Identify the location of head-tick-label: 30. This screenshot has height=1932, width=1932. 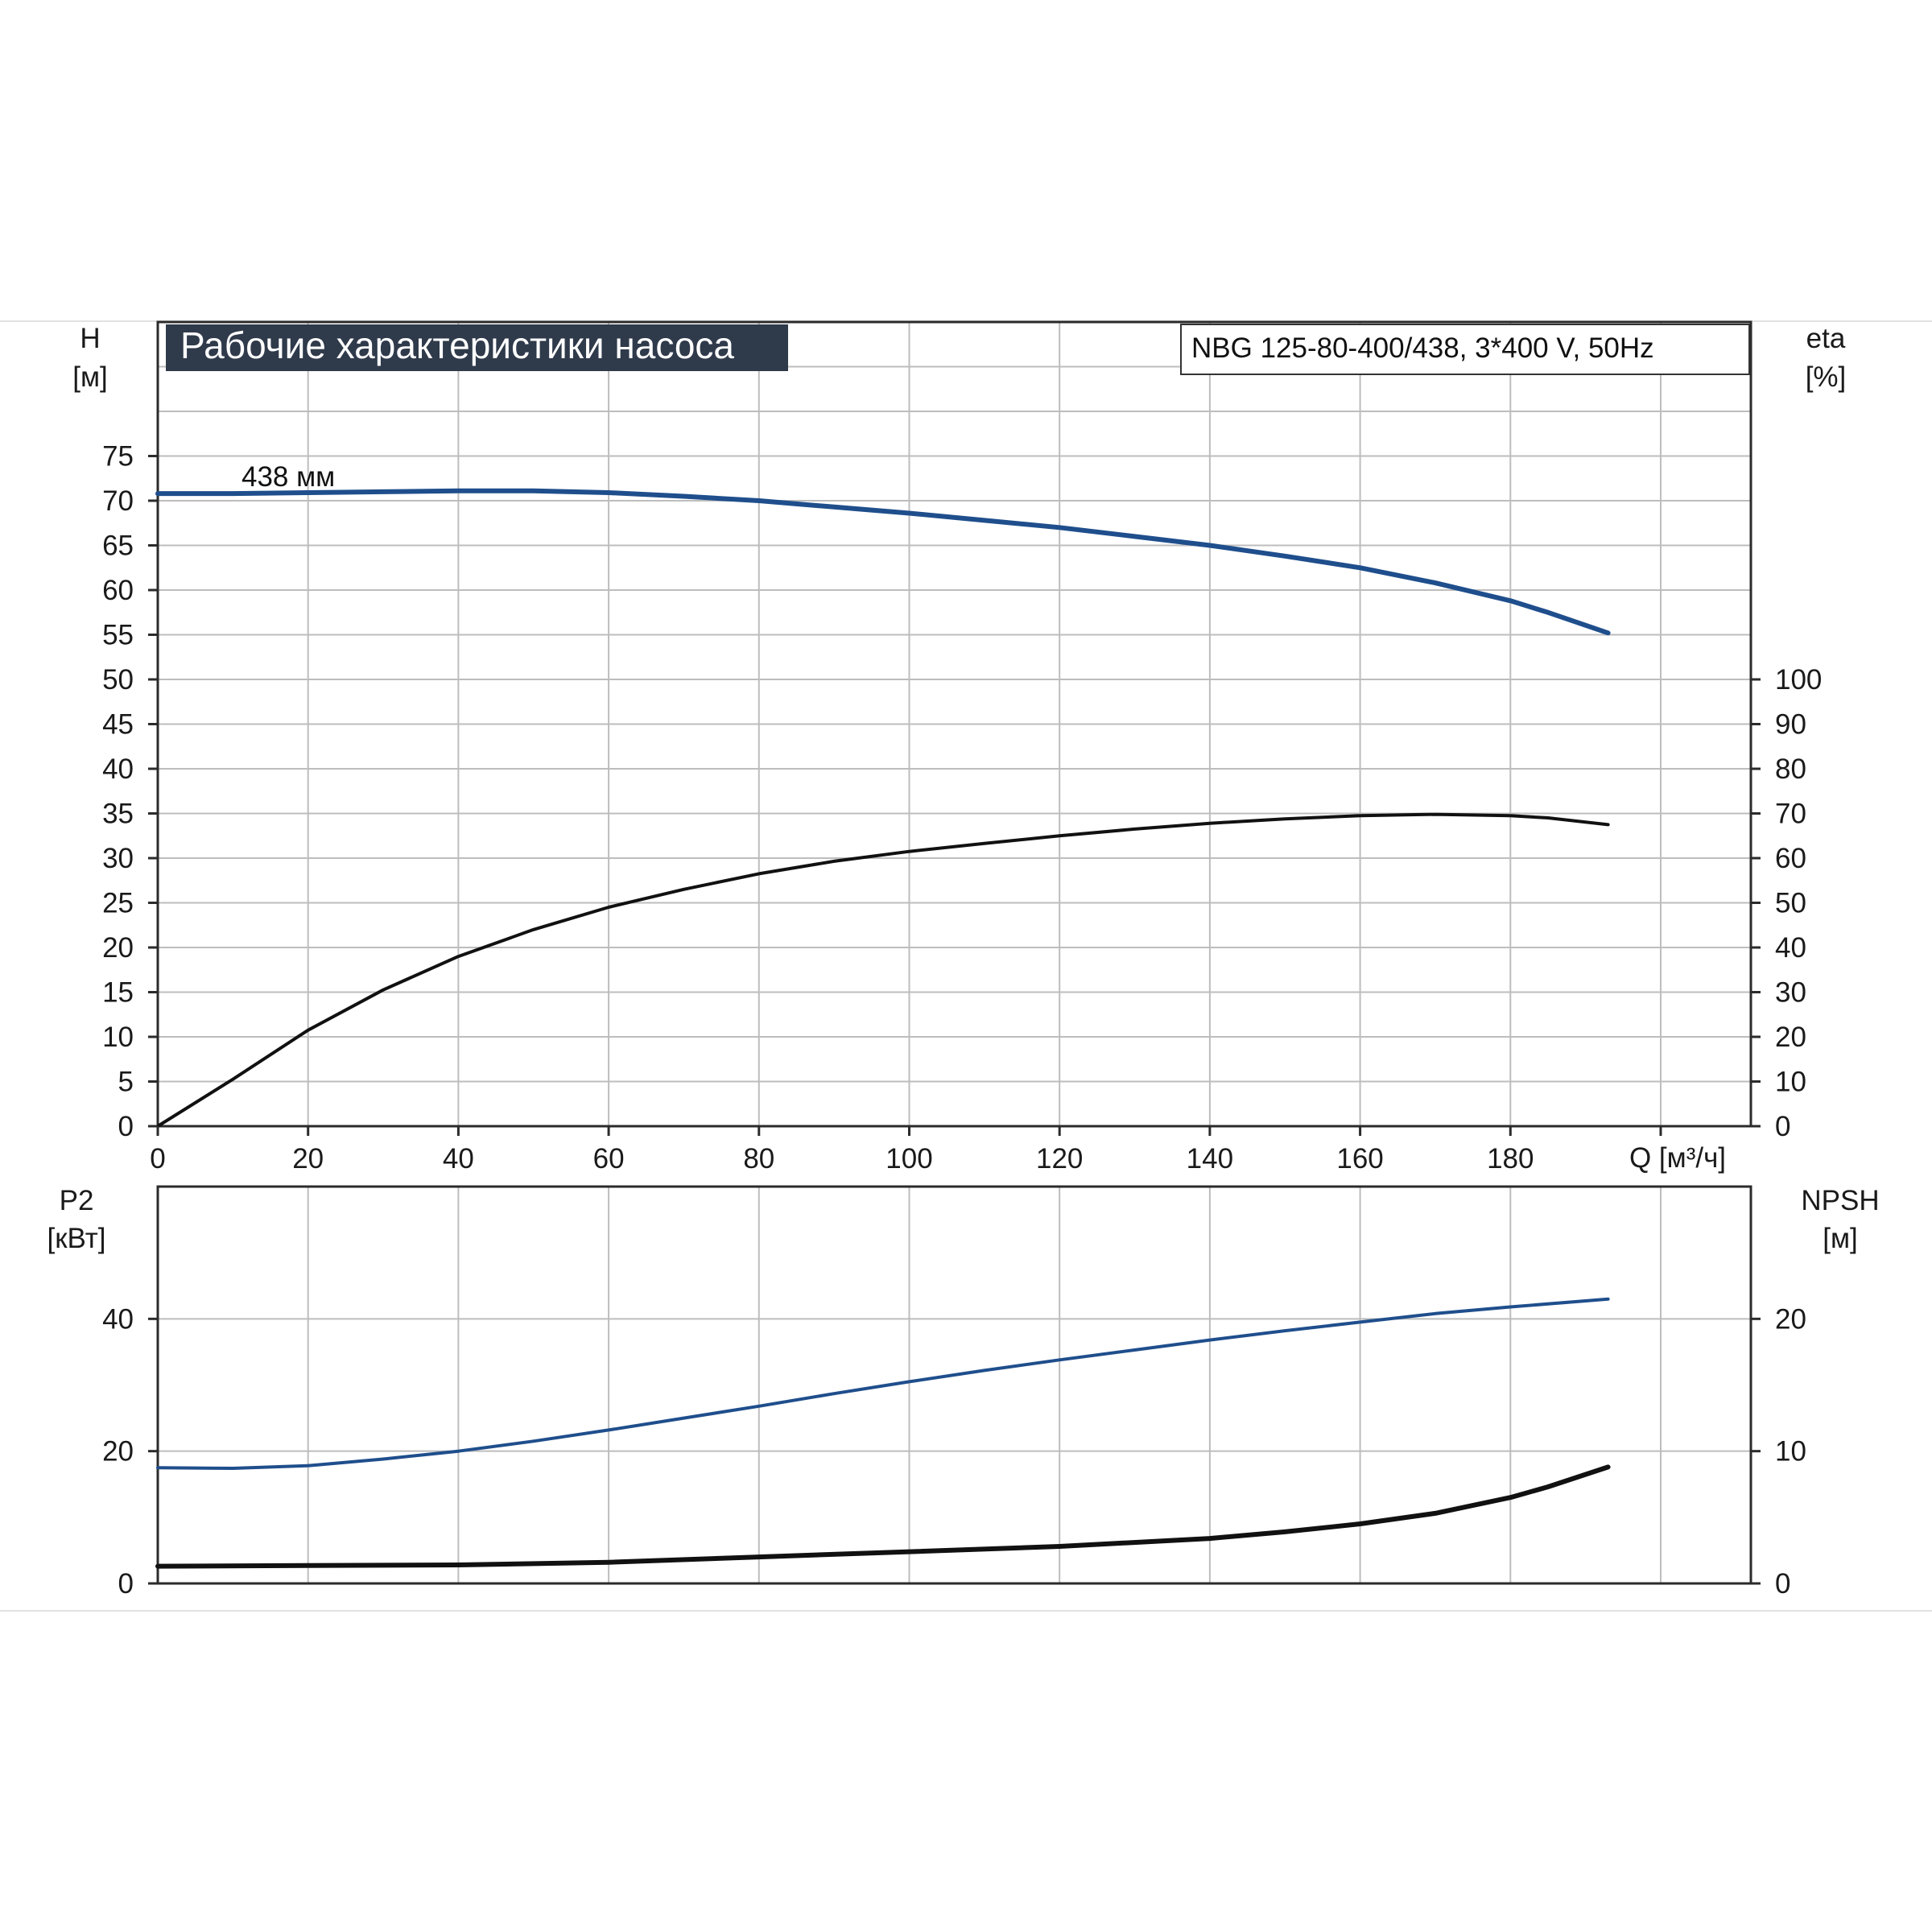
(118, 858).